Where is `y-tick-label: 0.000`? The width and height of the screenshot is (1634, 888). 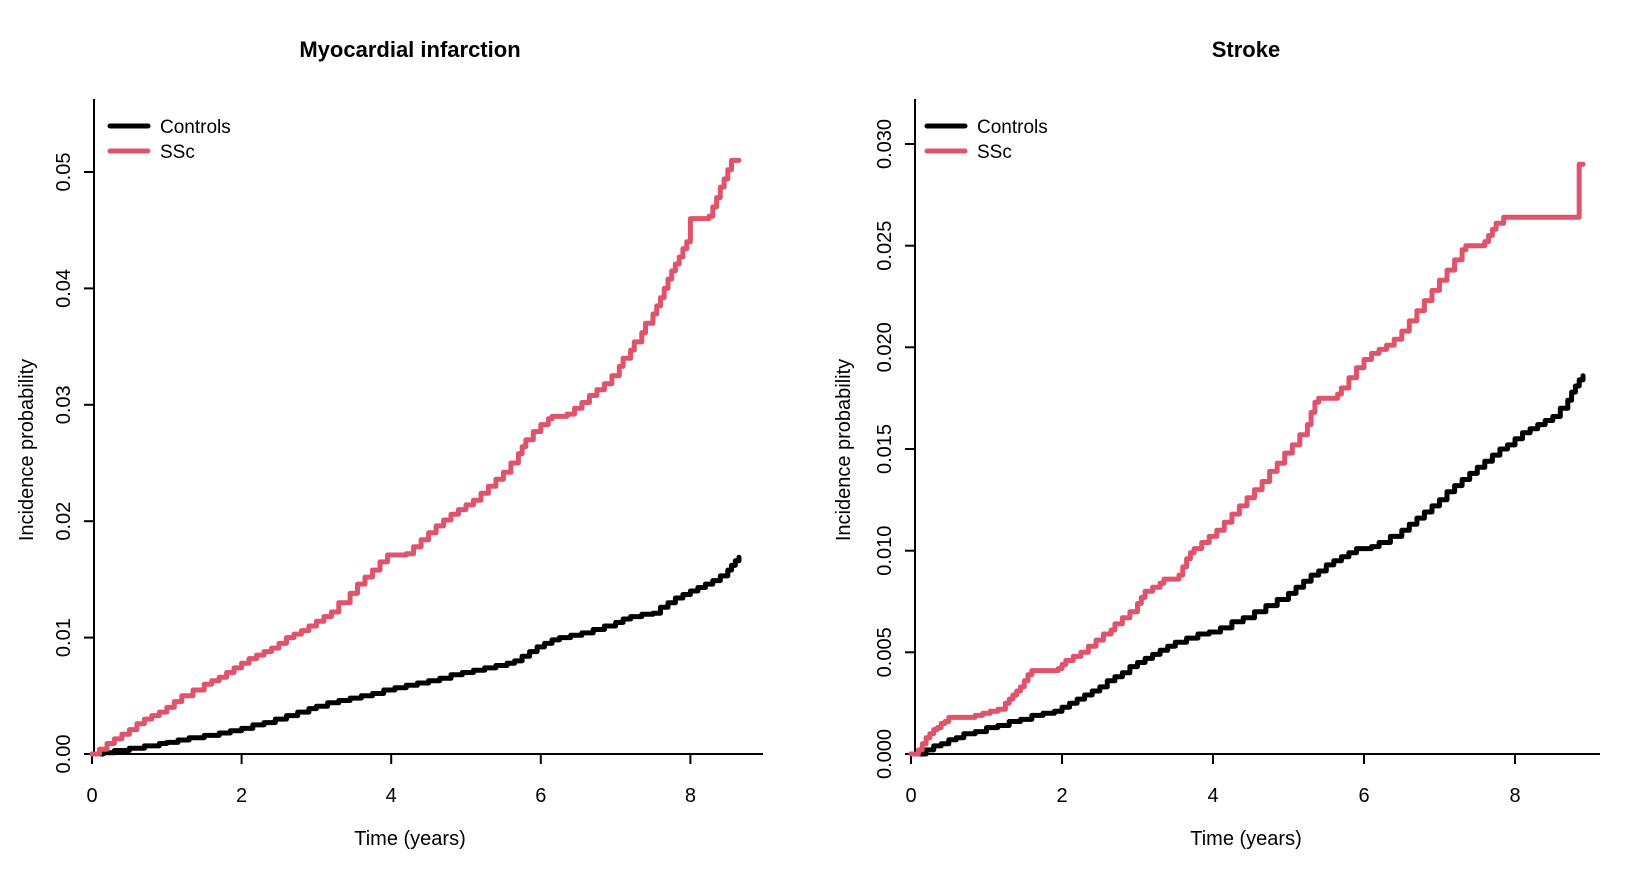 y-tick-label: 0.000 is located at coordinates (885, 754).